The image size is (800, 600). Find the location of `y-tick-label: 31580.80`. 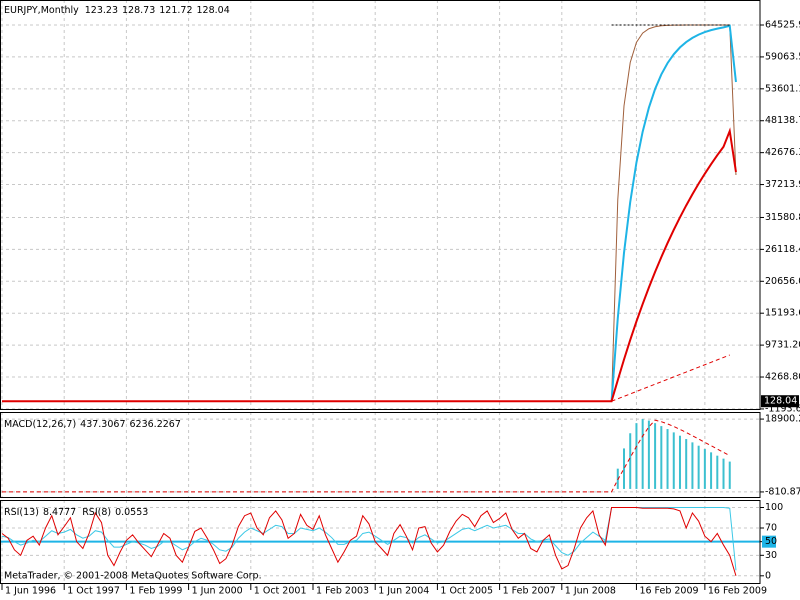

y-tick-label: 31580.80 is located at coordinates (782, 217).